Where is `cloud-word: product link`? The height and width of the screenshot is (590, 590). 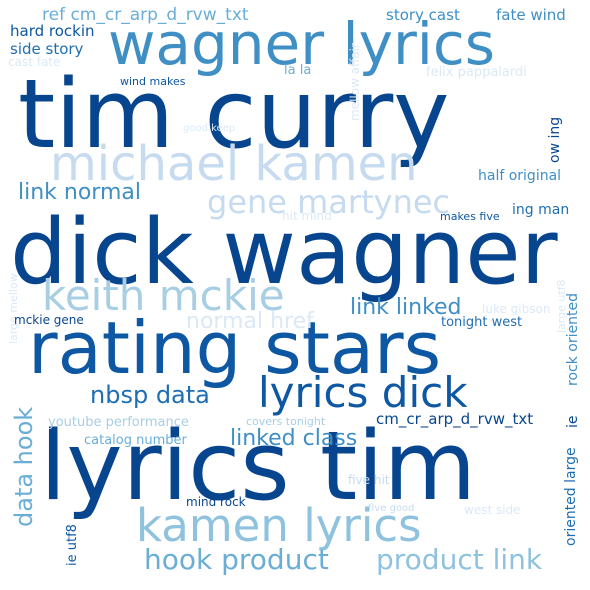
cloud-word: product link is located at coordinates (459, 559).